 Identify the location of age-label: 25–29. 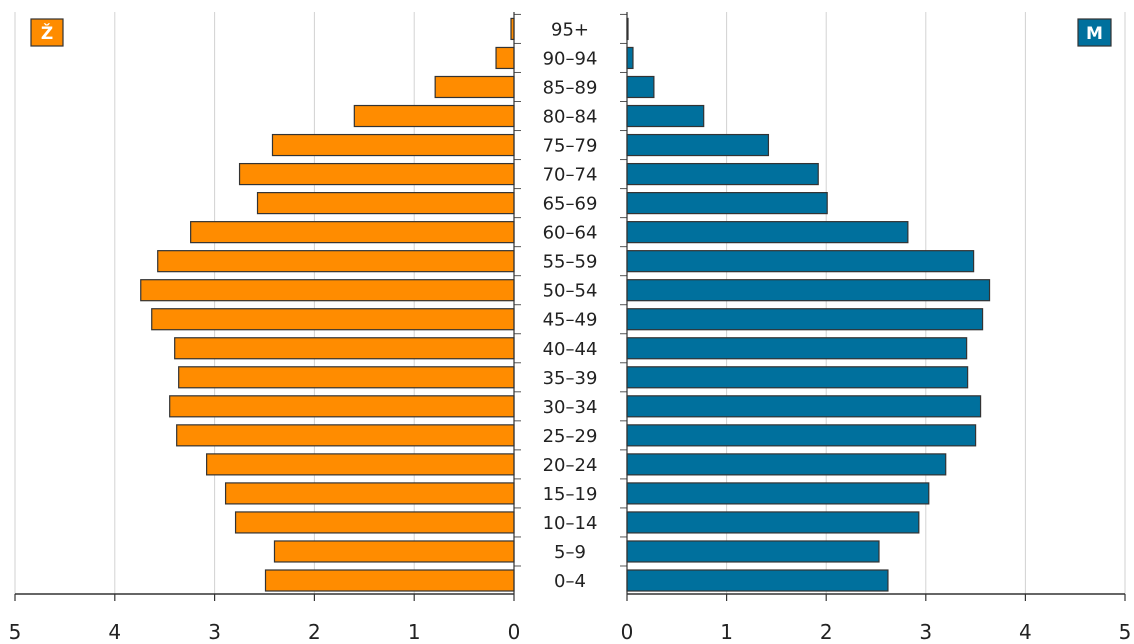
(570, 436).